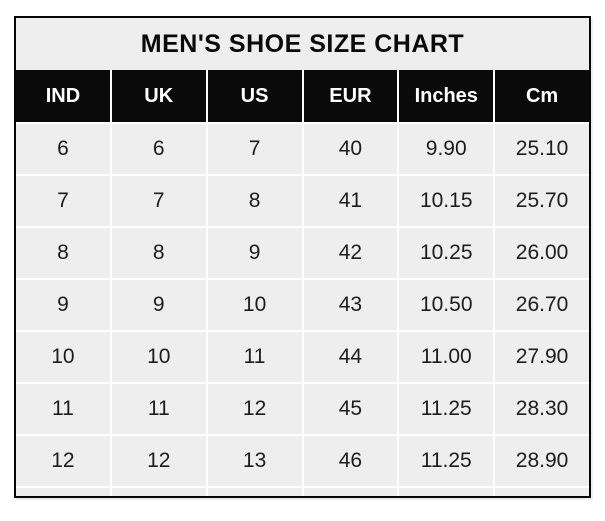 This screenshot has height=521, width=605. What do you see at coordinates (446, 305) in the screenshot?
I see `table-cell: 10.50` at bounding box center [446, 305].